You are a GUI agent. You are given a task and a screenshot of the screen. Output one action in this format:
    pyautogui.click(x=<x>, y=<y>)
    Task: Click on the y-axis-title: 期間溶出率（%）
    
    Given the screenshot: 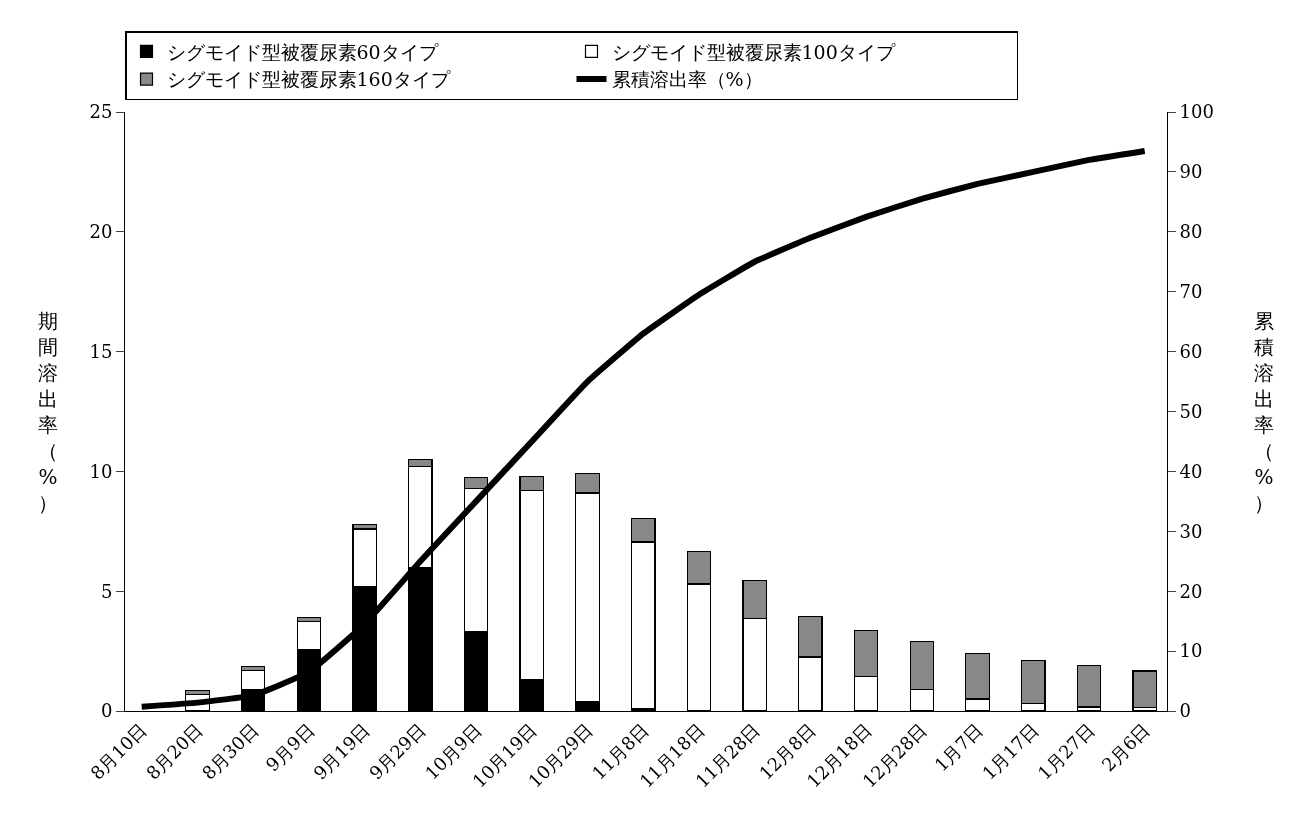 What is the action you would take?
    pyautogui.click(x=48, y=412)
    